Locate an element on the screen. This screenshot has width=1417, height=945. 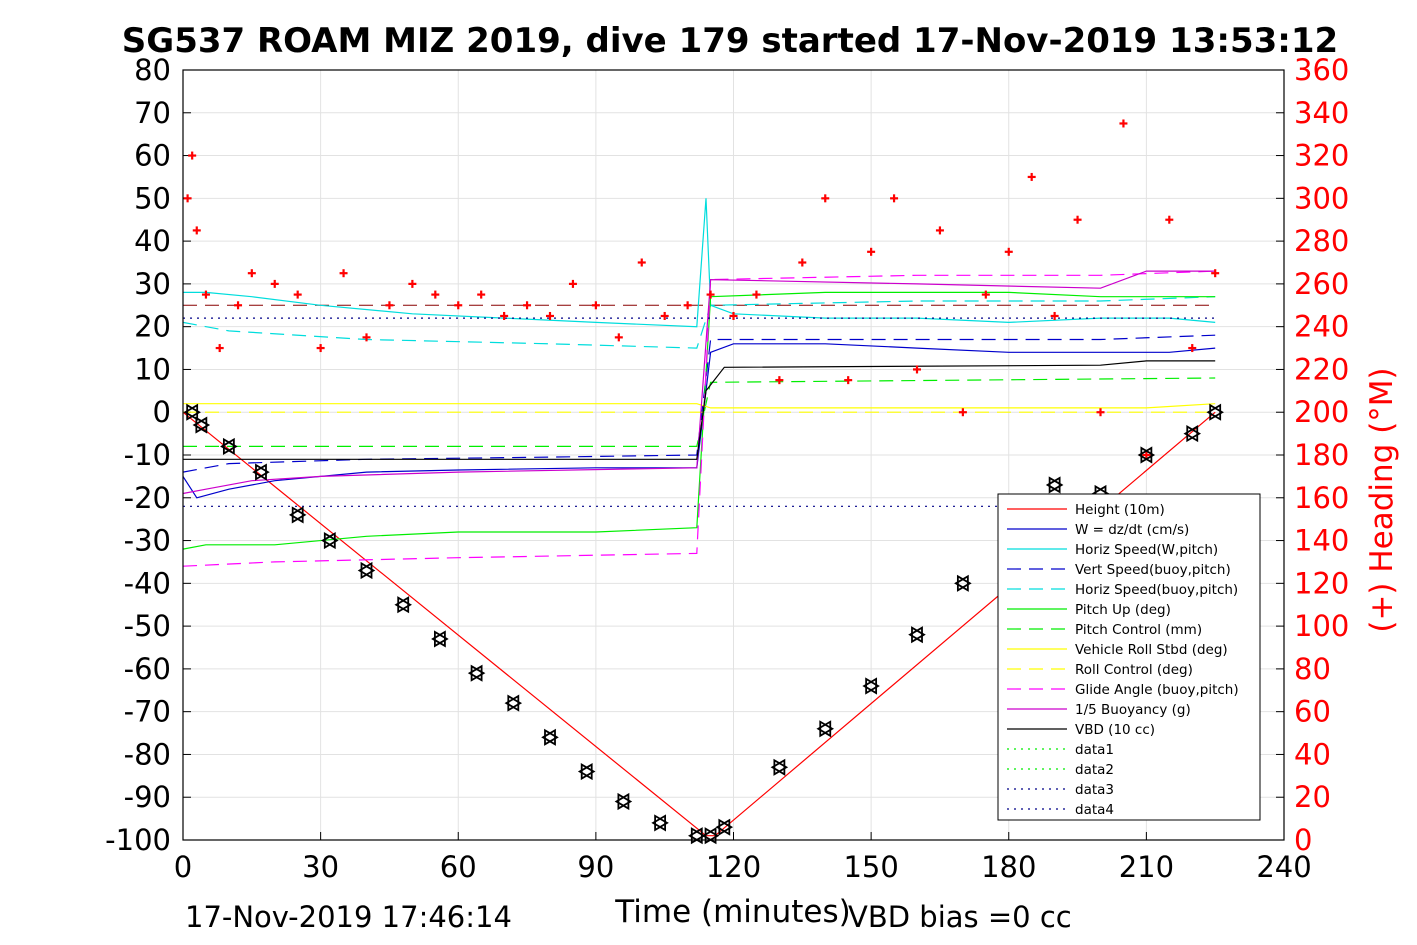
legend-label: Pitch Up (deg) is located at coordinates (1123, 610).